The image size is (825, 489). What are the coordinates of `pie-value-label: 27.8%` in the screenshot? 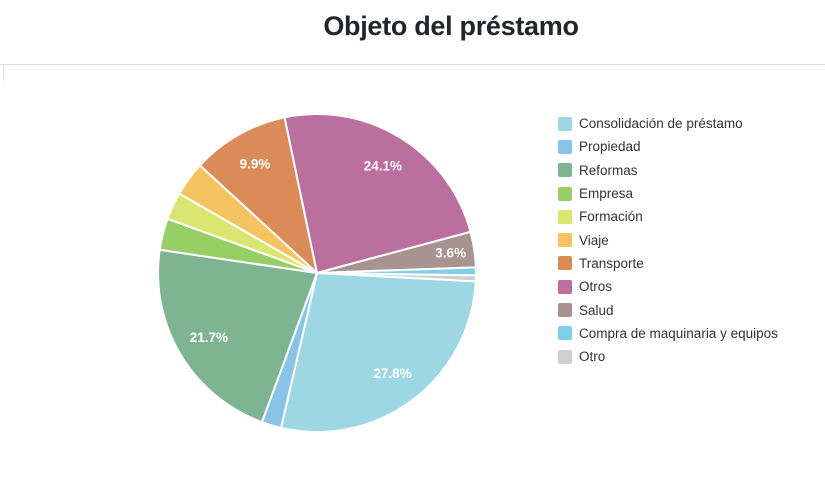 It's located at (392, 373).